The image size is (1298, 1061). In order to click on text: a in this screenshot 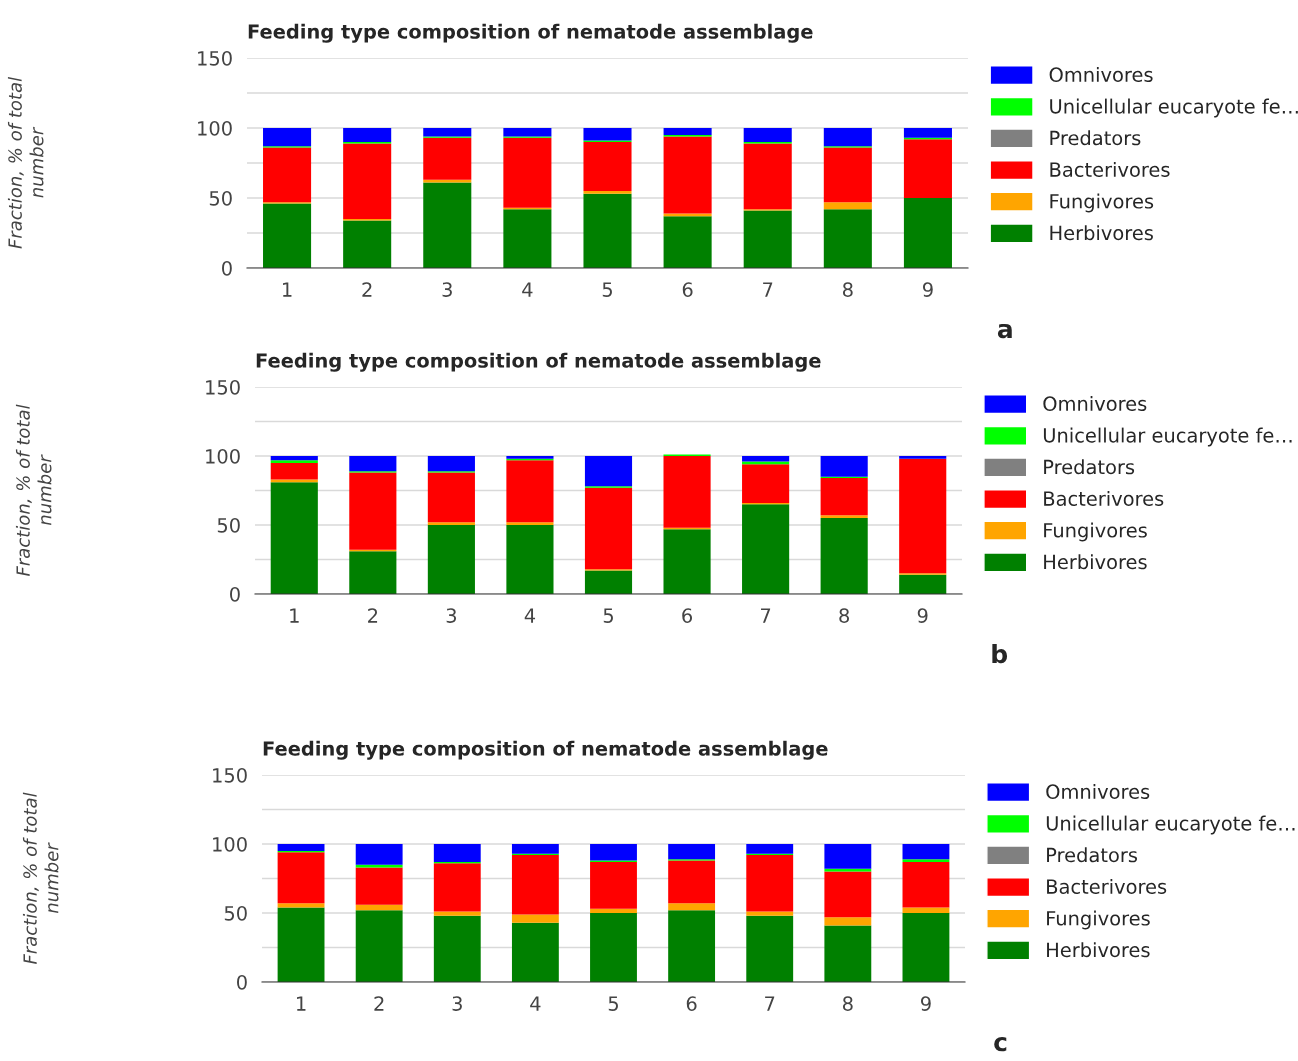, I will do `click(1004, 331)`.